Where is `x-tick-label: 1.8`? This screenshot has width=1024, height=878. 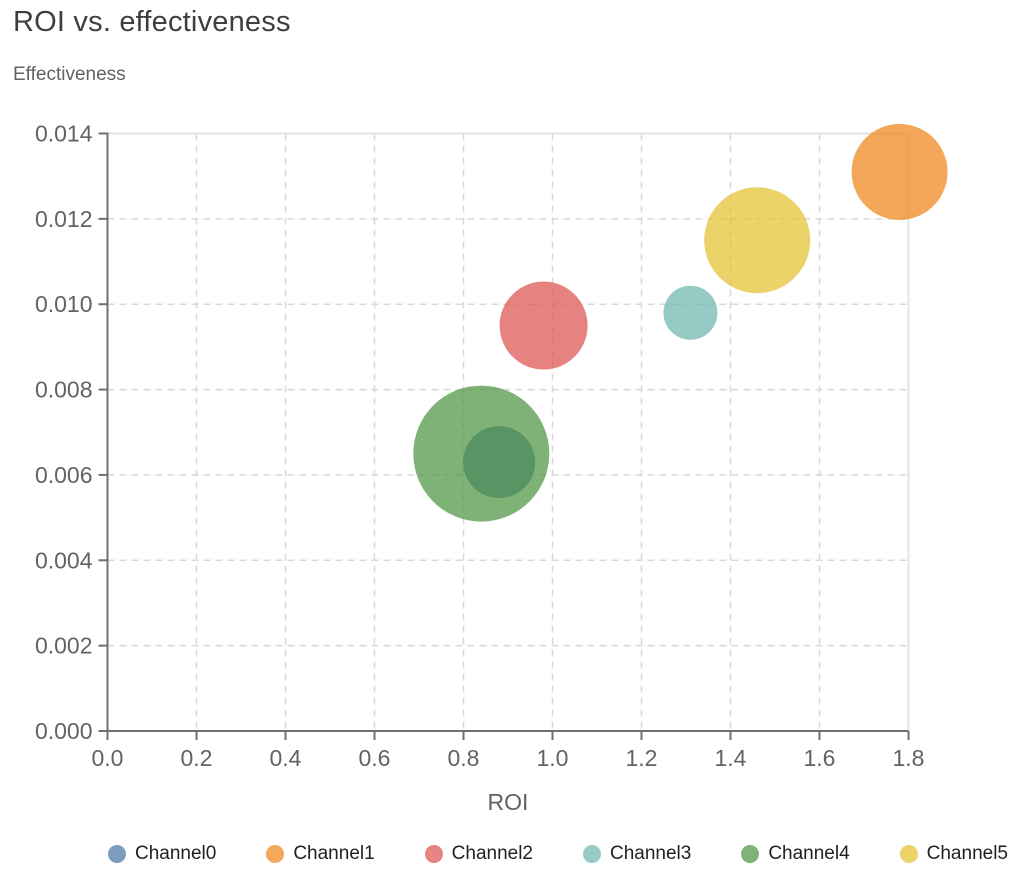 x-tick-label: 1.8 is located at coordinates (909, 758).